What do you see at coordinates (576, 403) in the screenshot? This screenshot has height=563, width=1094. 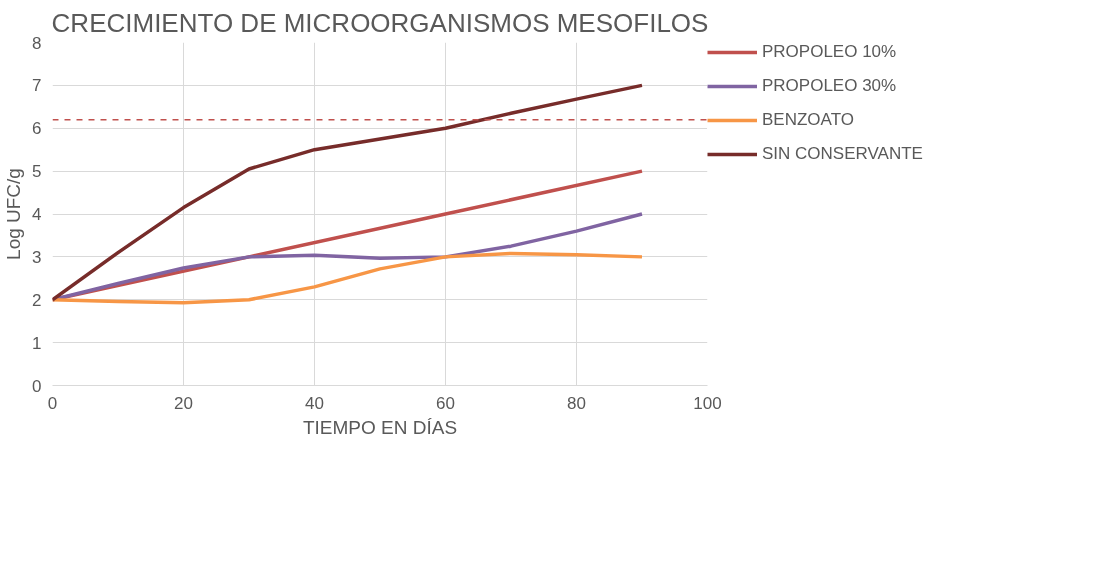 I see `x-tick-label: 80` at bounding box center [576, 403].